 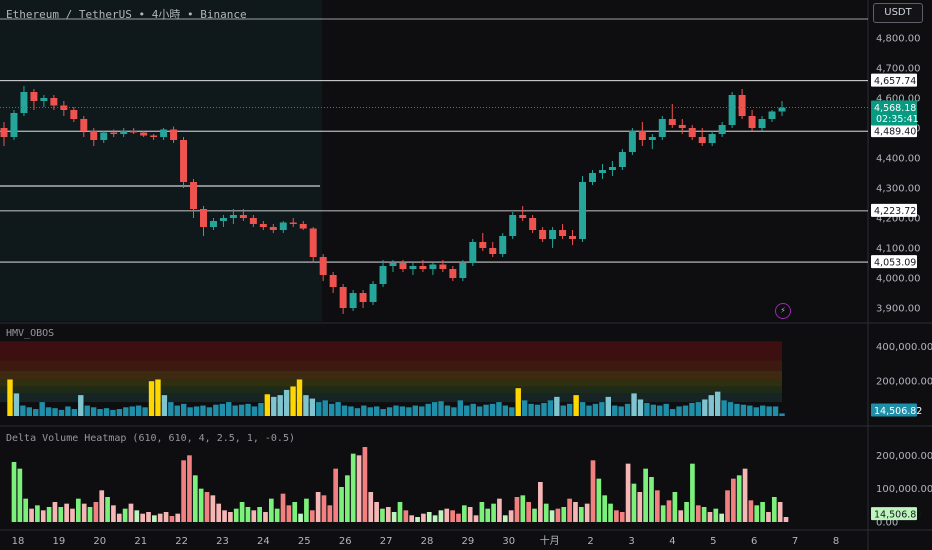 What do you see at coordinates (391, 365) in the screenshot?
I see `hmv-heat-band` at bounding box center [391, 365].